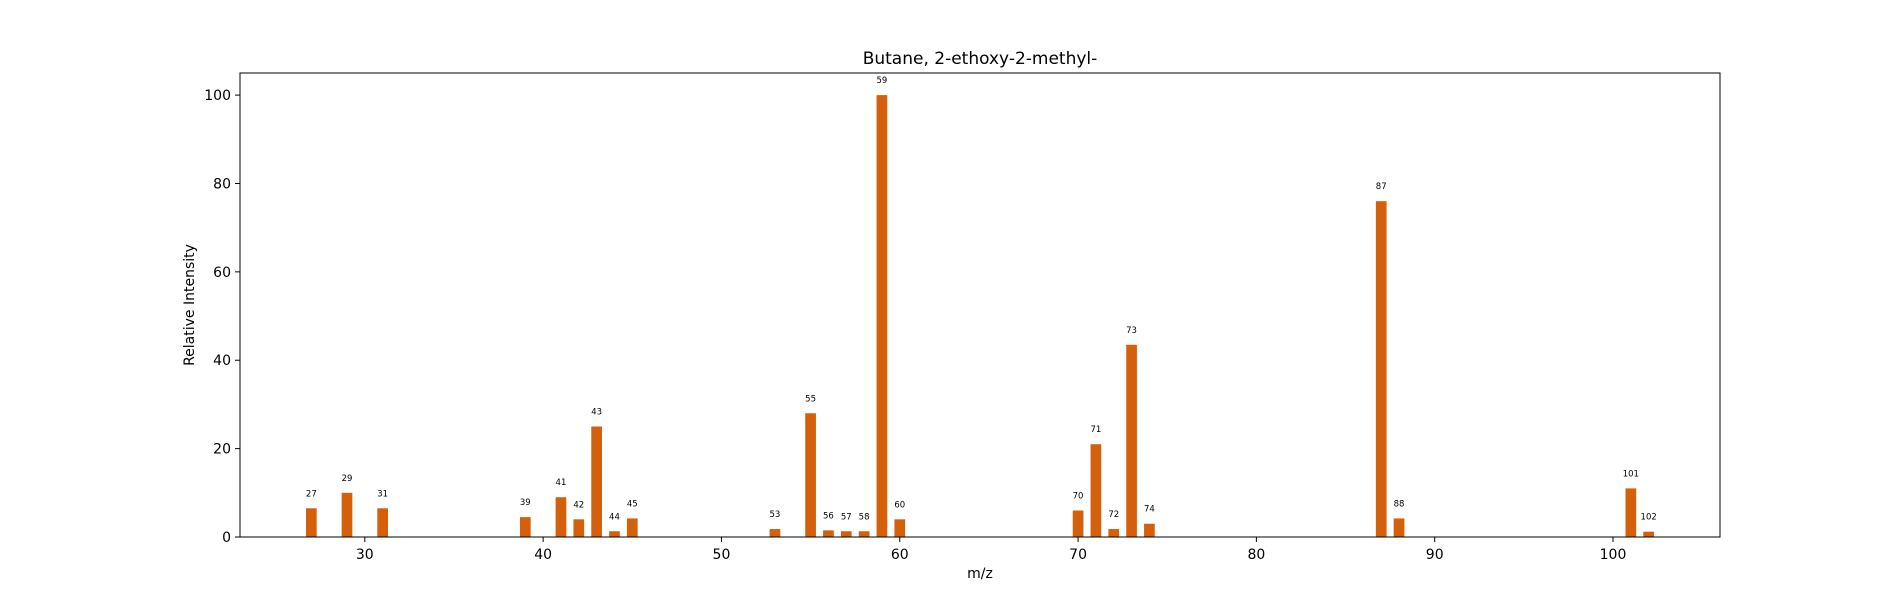 The image size is (1900, 600). I want to click on x-tick-label: 30, so click(365, 555).